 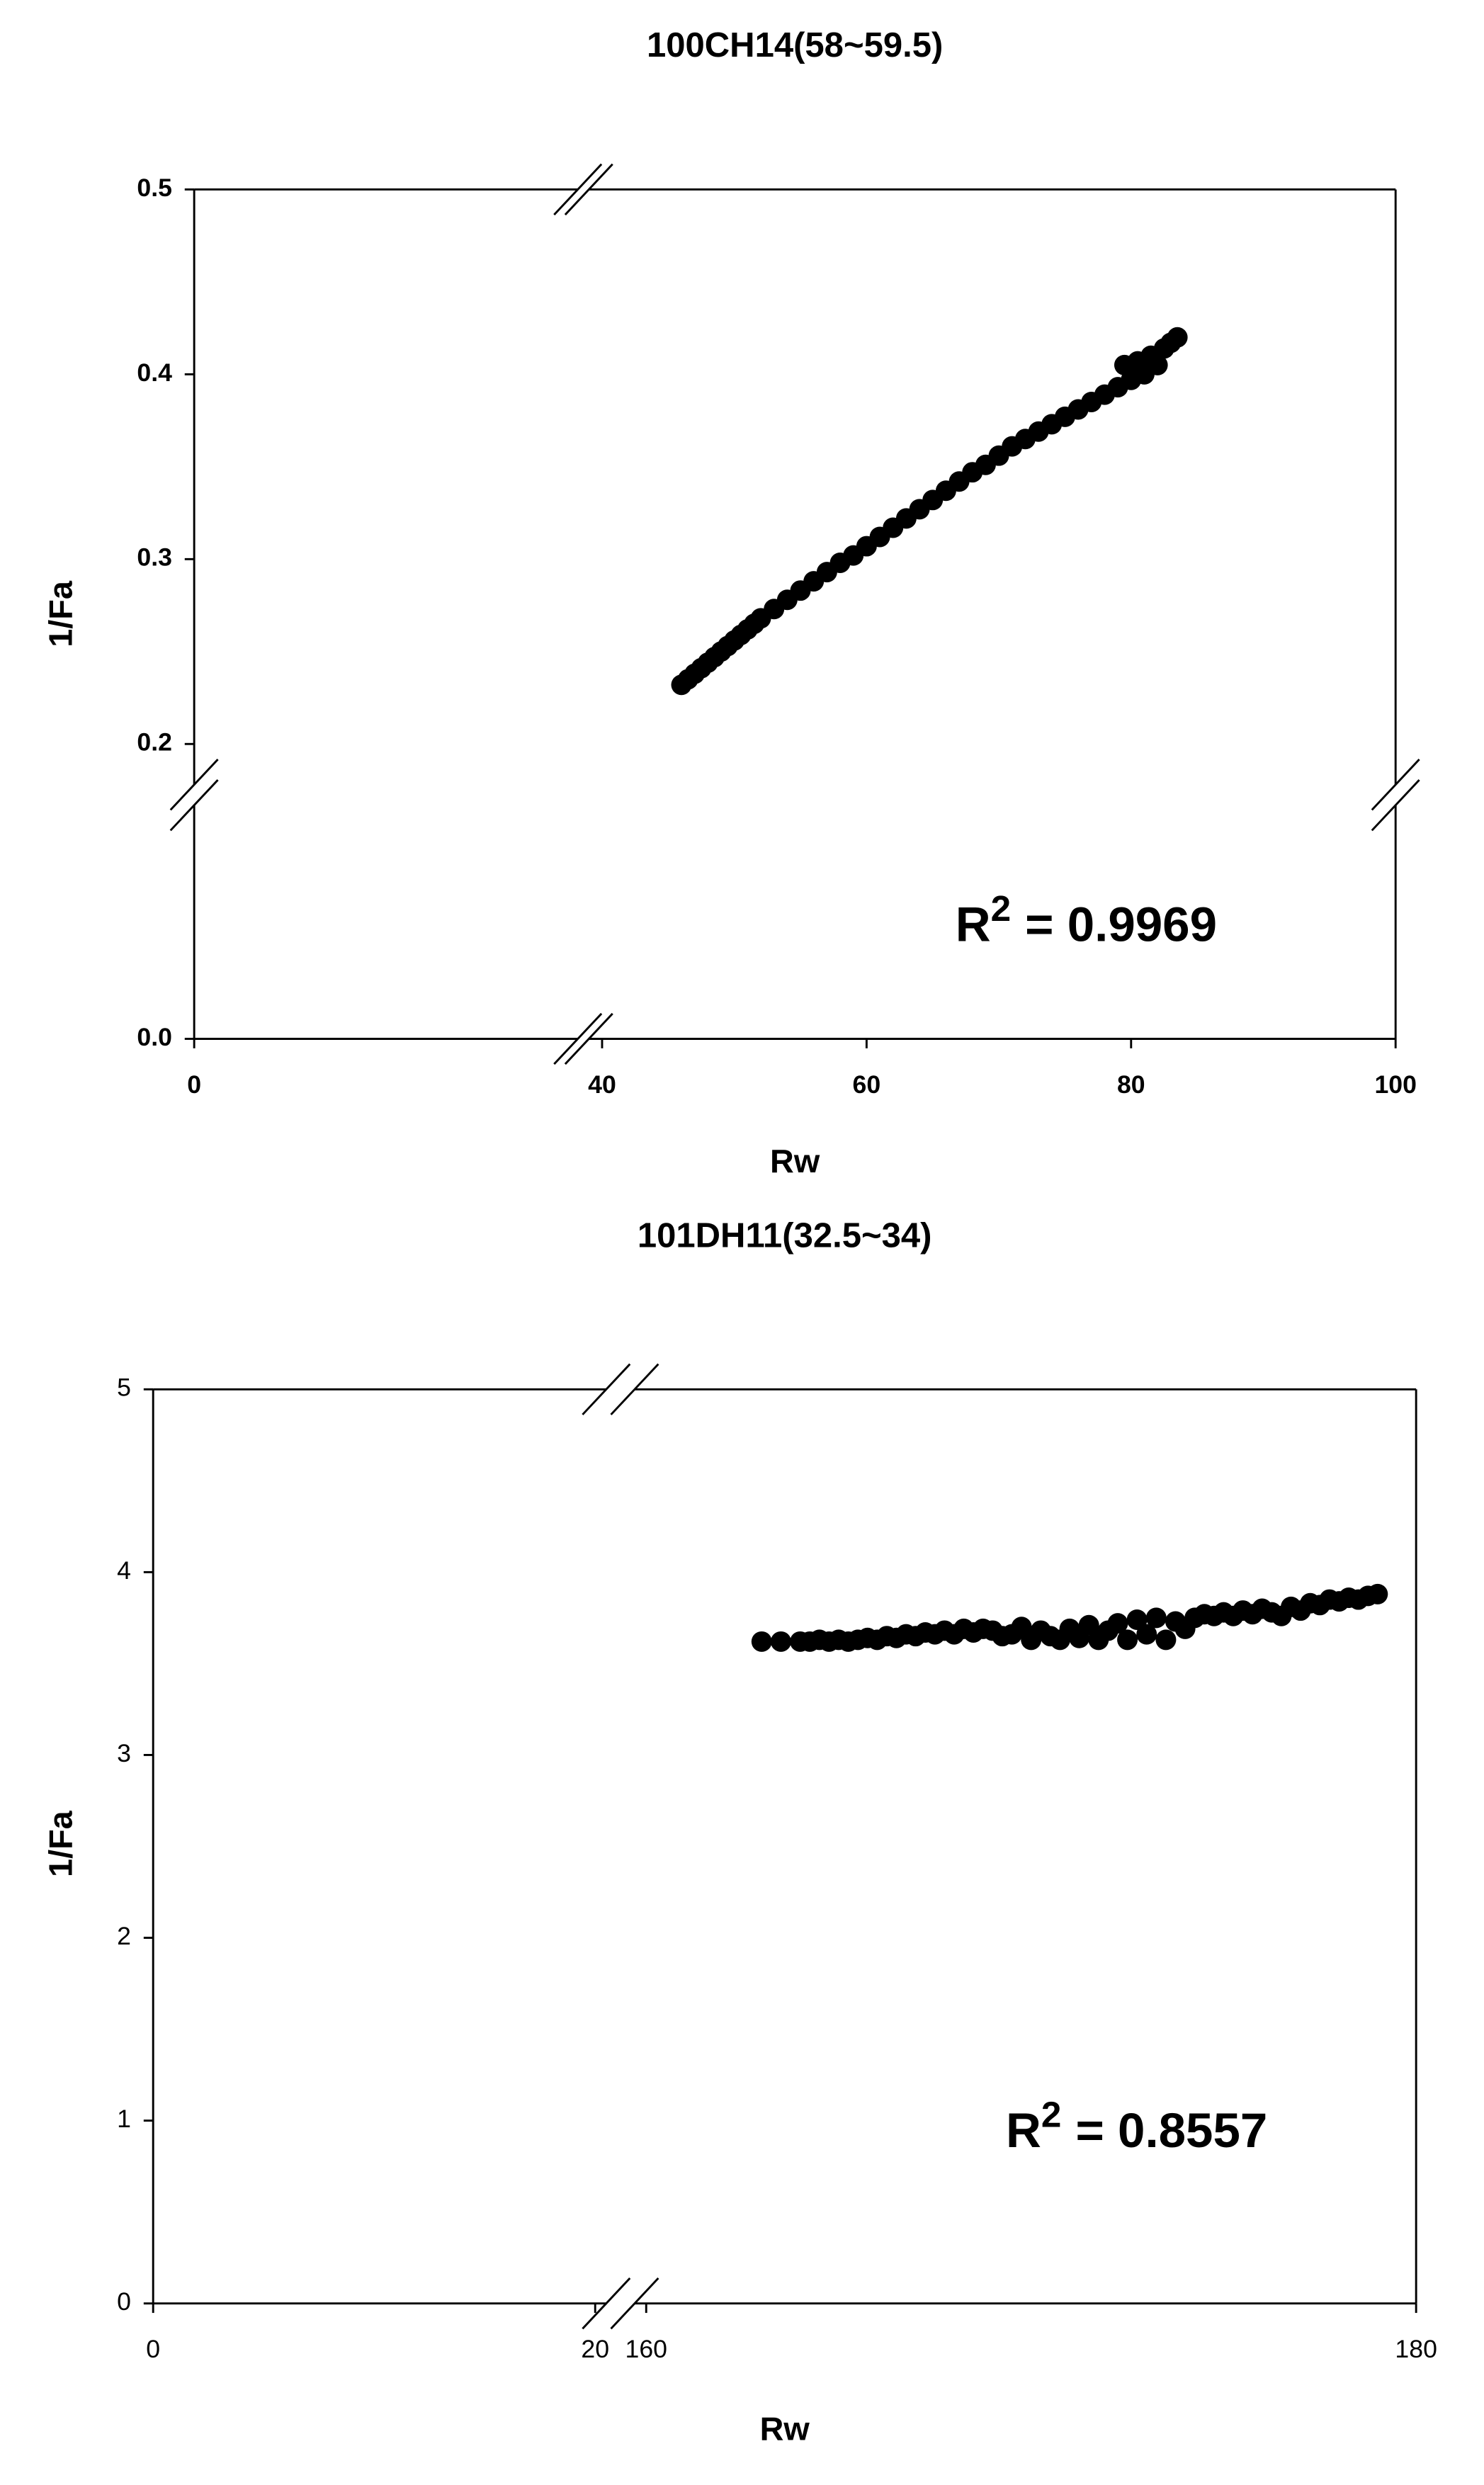 What do you see at coordinates (154, 743) in the screenshot?
I see `y-tick-label: 0.2` at bounding box center [154, 743].